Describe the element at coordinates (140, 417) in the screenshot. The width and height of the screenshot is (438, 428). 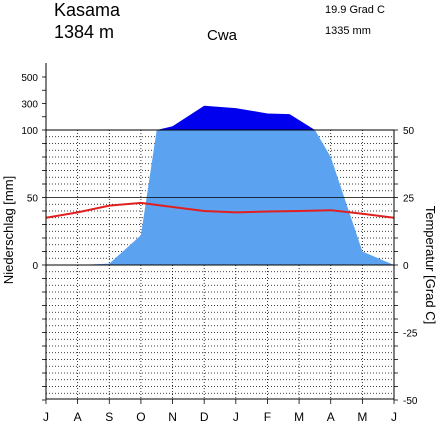
I see `month-label: O` at that location.